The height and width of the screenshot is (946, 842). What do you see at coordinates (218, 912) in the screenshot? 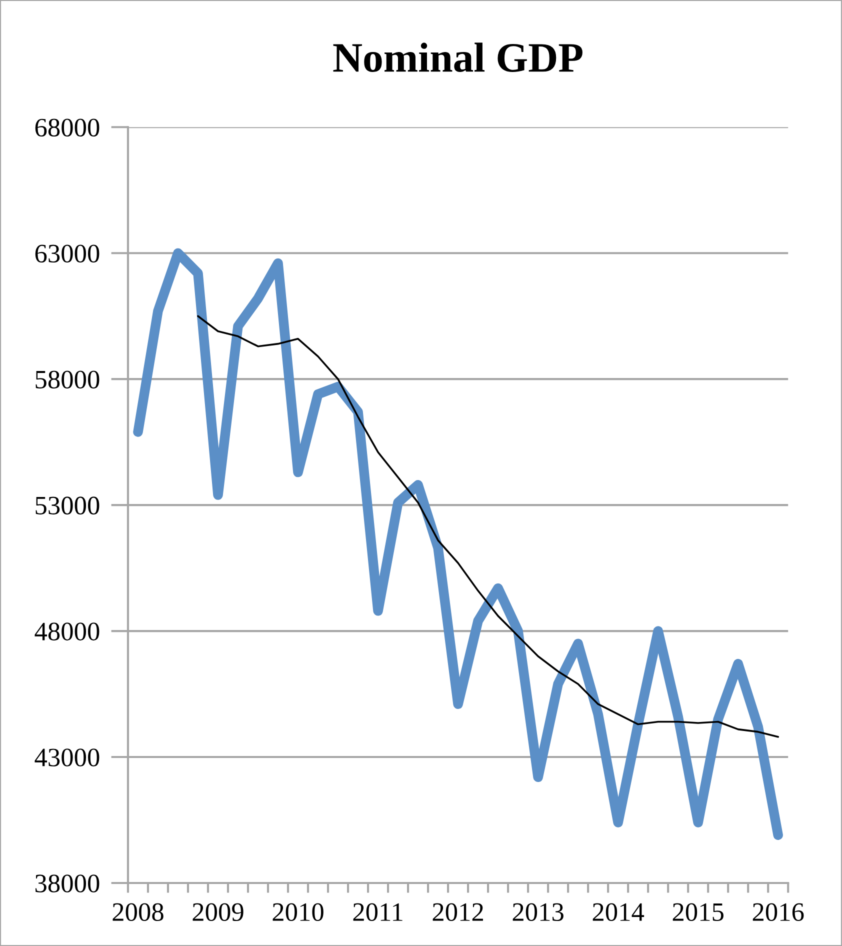
I see `x-tick-label: 2009` at bounding box center [218, 912].